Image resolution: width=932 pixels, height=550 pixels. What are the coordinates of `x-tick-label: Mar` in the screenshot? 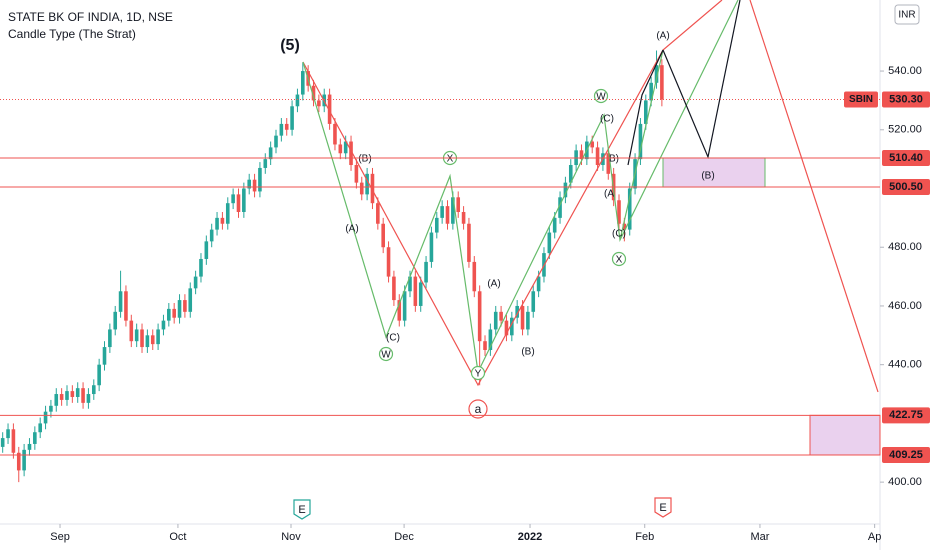 It's located at (759, 537).